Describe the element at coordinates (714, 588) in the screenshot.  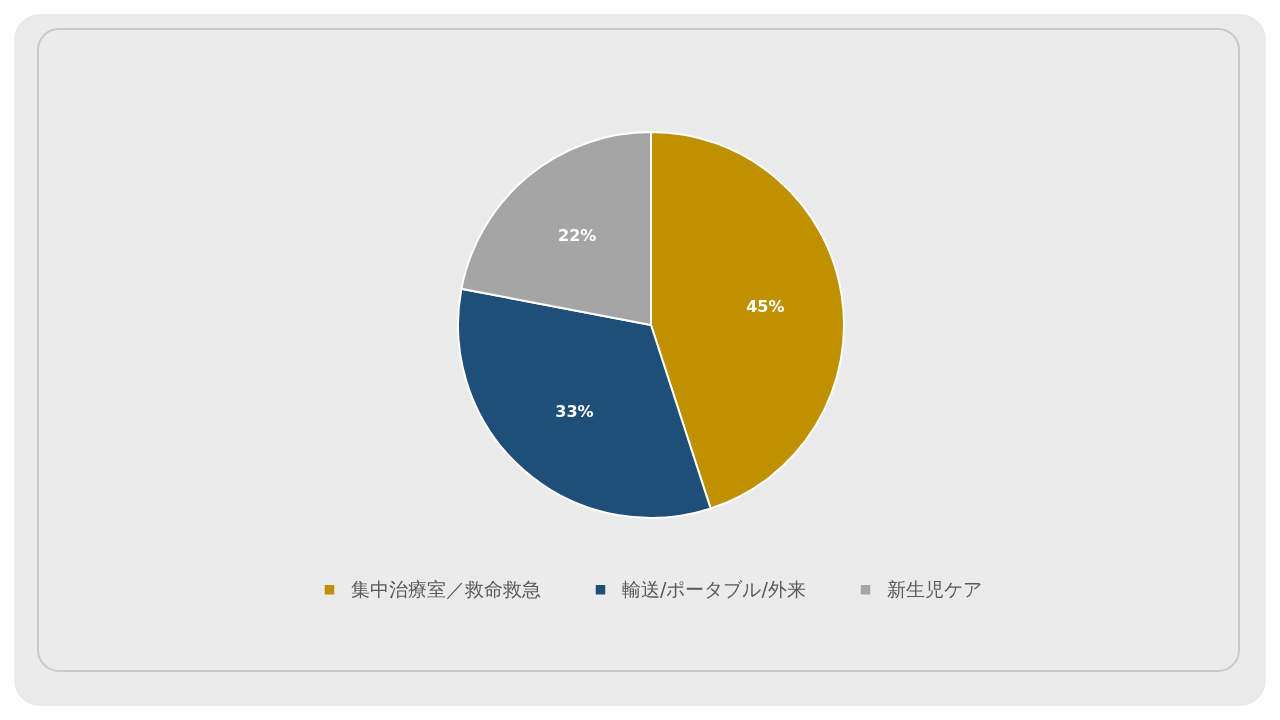
I see `legend-label: 輸送/ポータブル/外来` at that location.